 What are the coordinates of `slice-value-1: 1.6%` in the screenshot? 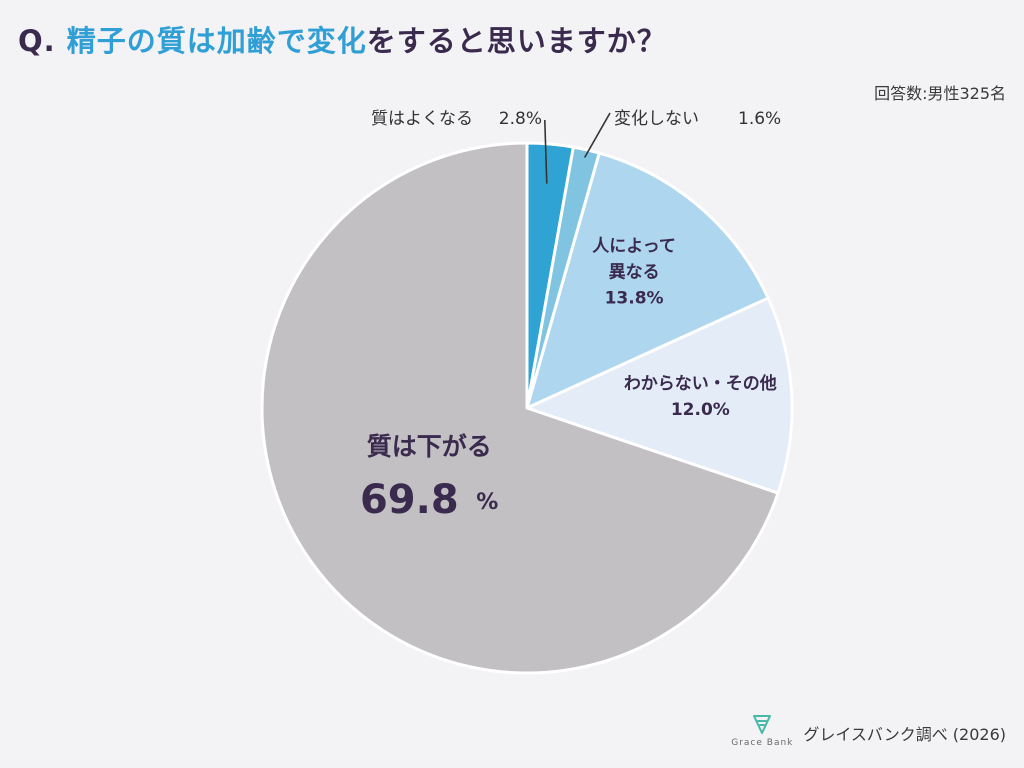 It's located at (759, 119).